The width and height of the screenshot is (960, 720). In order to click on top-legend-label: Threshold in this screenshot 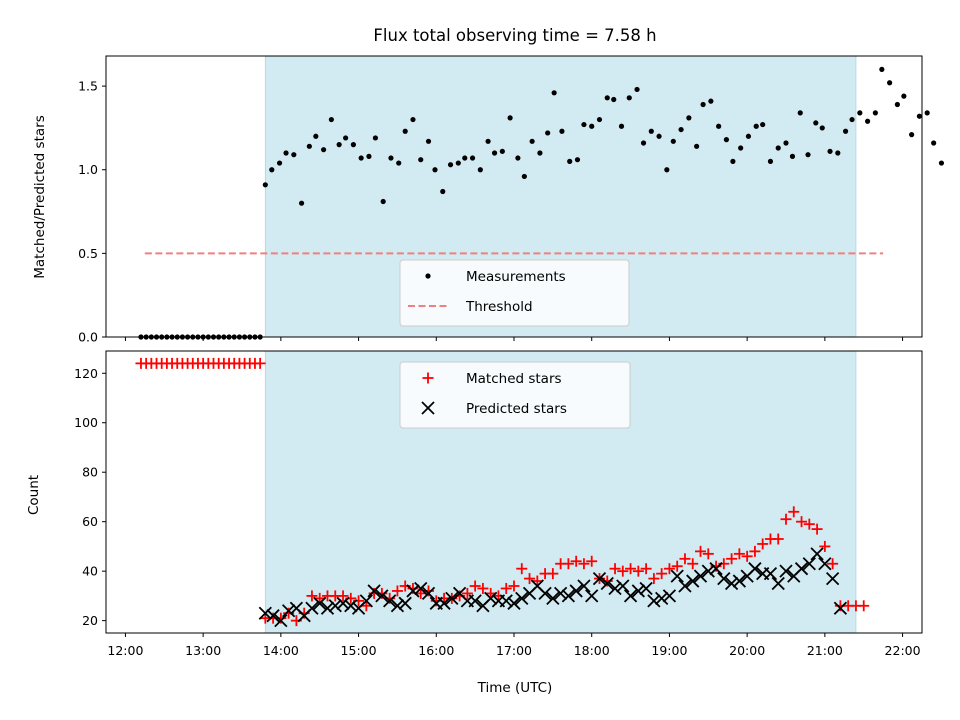, I will do `click(499, 307)`.